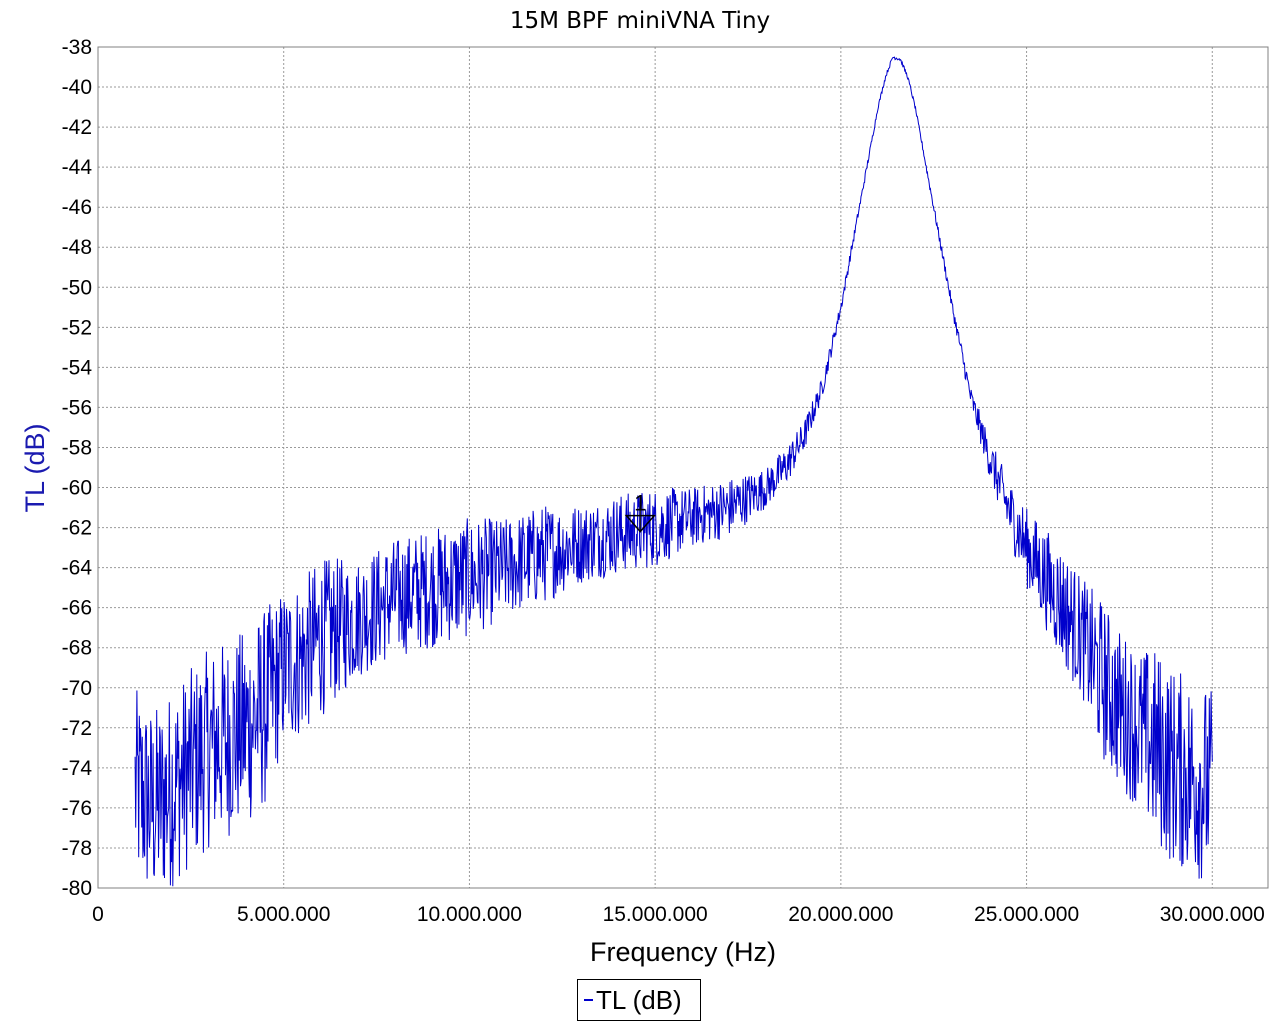 Image resolution: width=1280 pixels, height=1024 pixels. Describe the element at coordinates (655, 914) in the screenshot. I see `x-tick-label: 15.000.000` at that location.